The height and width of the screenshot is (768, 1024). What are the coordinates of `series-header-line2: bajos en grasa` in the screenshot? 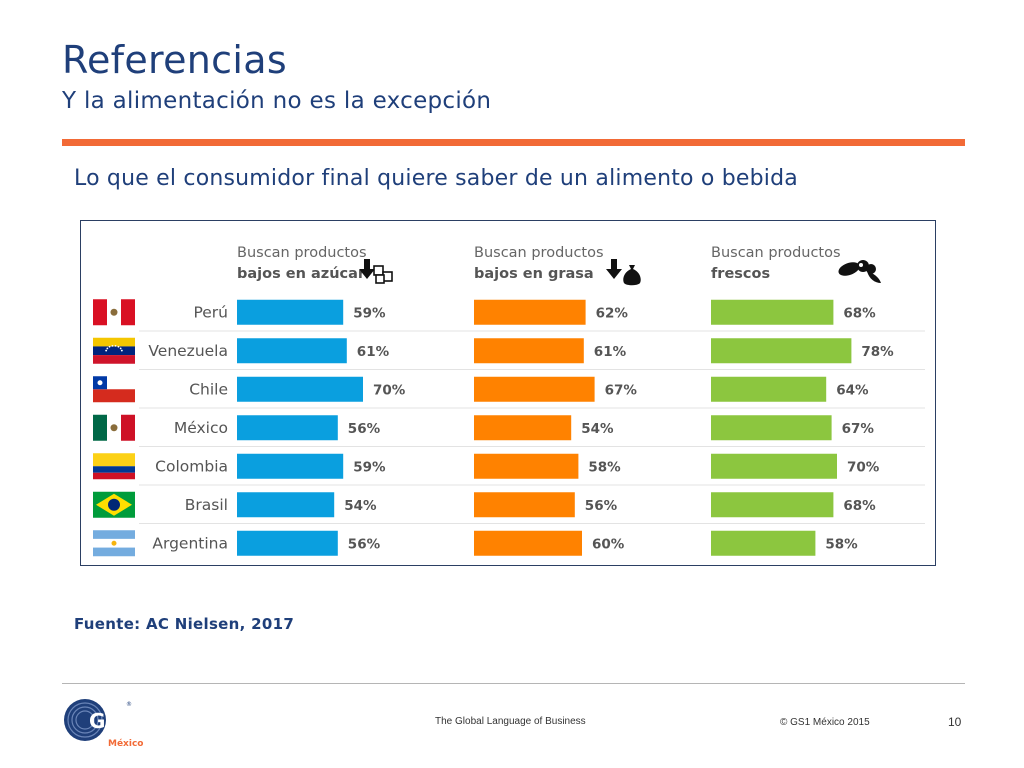 It's located at (534, 274).